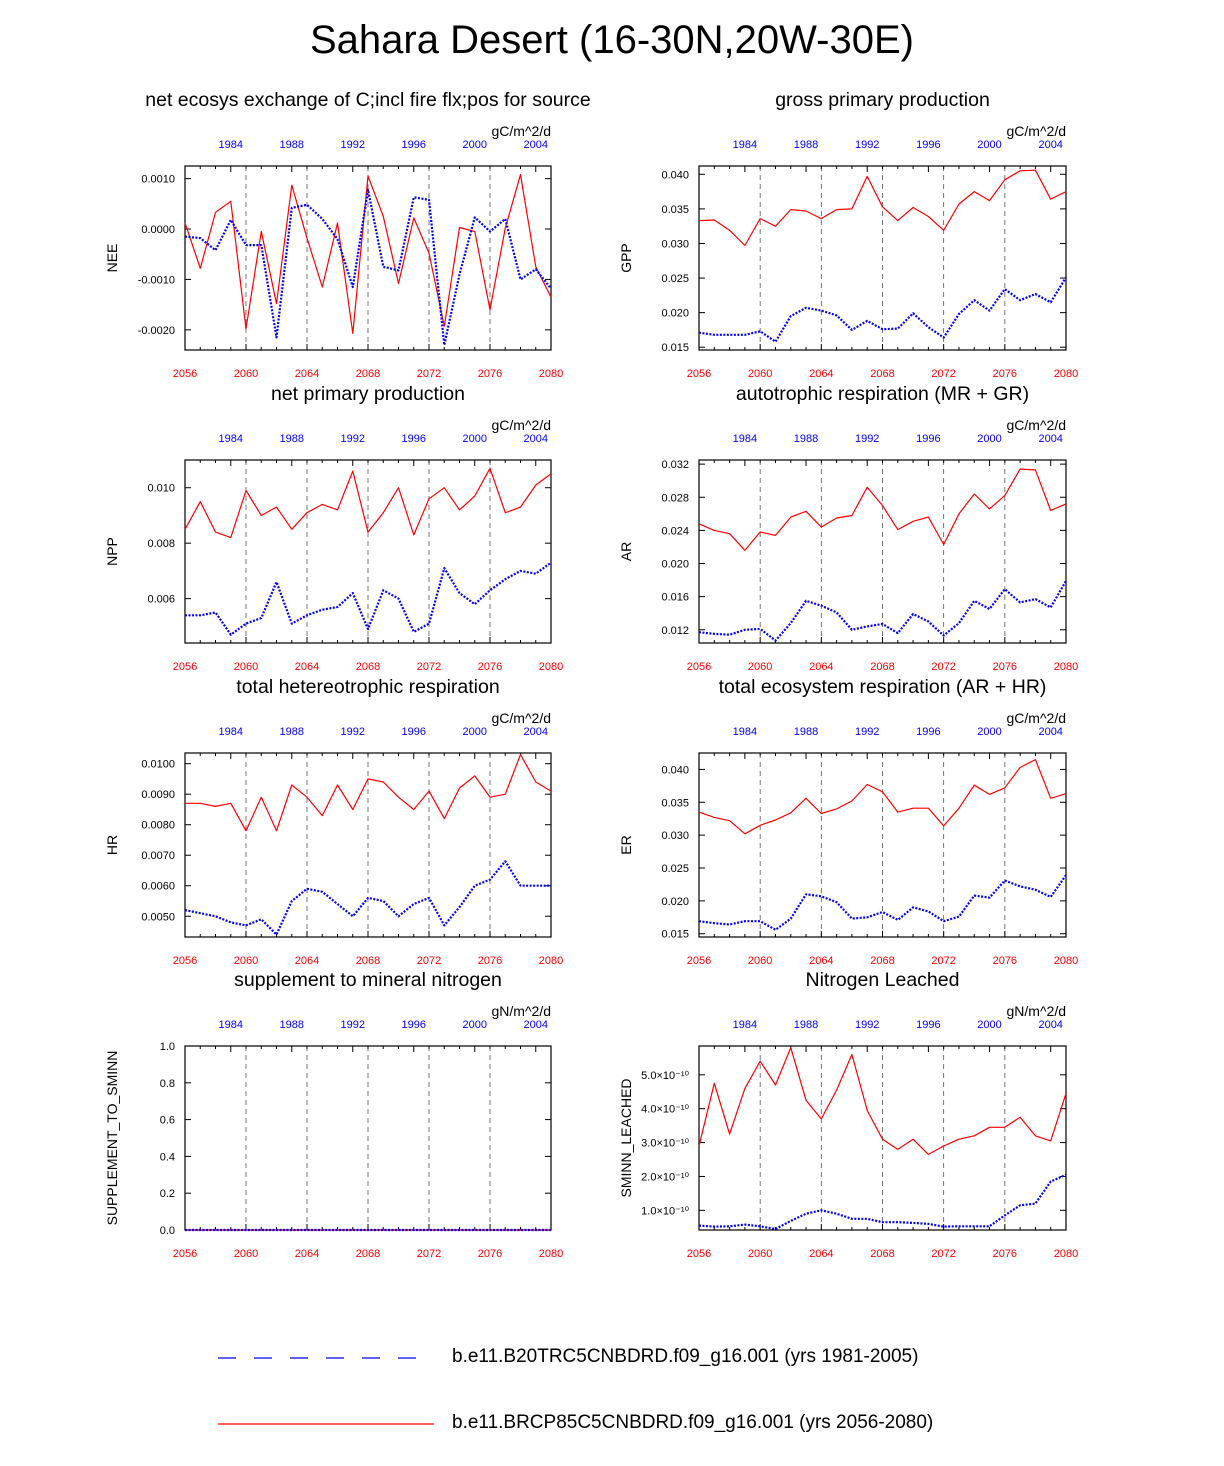 The image size is (1224, 1466). I want to click on panel-4-y-tick-label: 0.016, so click(675, 598).